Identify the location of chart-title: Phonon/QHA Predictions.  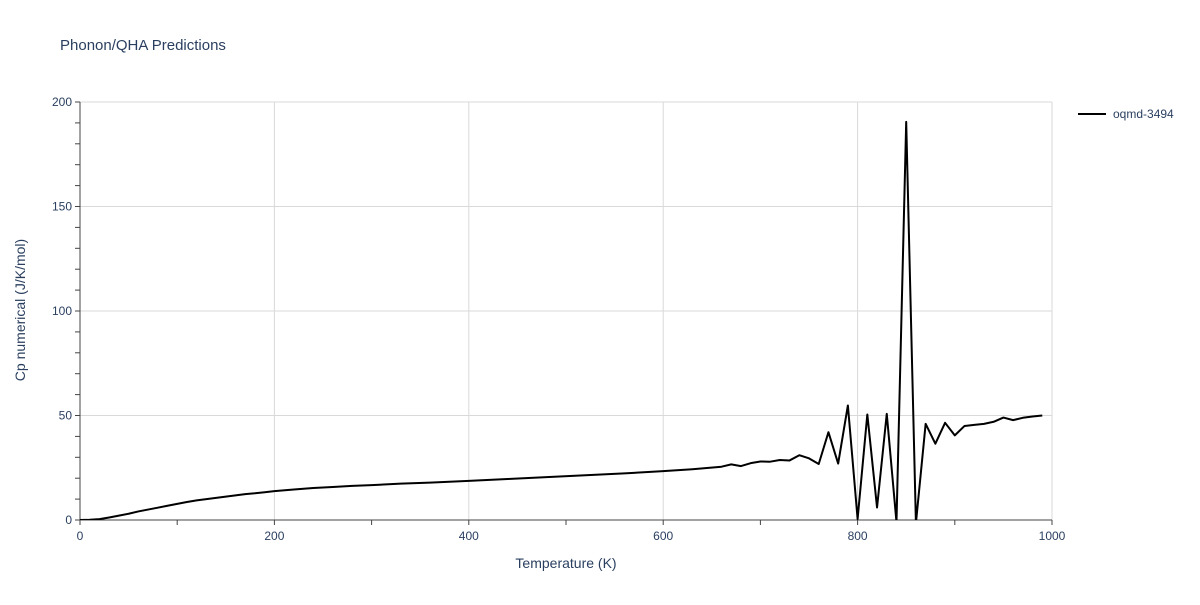
(143, 45).